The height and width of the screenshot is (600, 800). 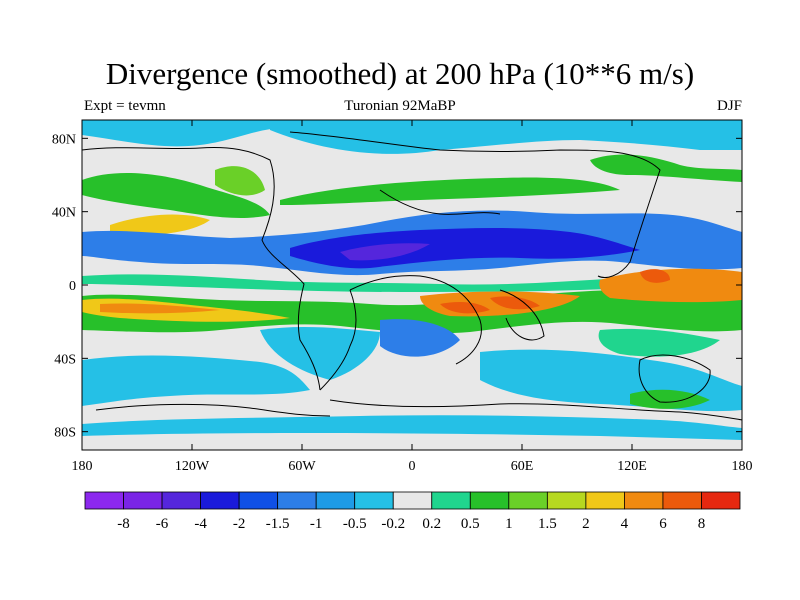 What do you see at coordinates (412, 441) in the screenshot?
I see `antarctic-neutral` at bounding box center [412, 441].